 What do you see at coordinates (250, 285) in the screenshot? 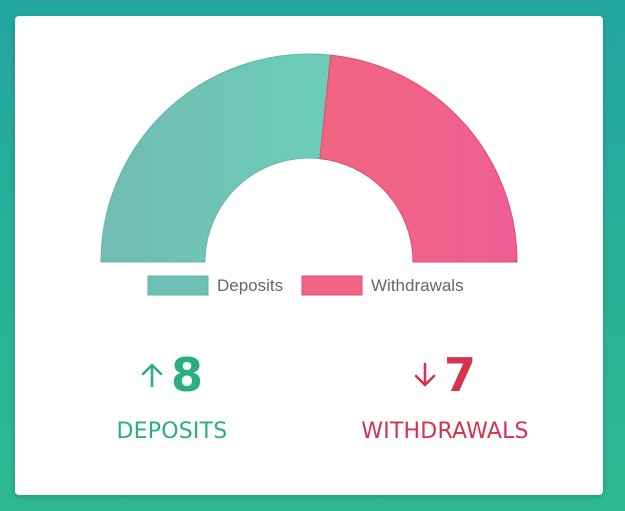
I see `legend-label-deposits: Deposits` at bounding box center [250, 285].